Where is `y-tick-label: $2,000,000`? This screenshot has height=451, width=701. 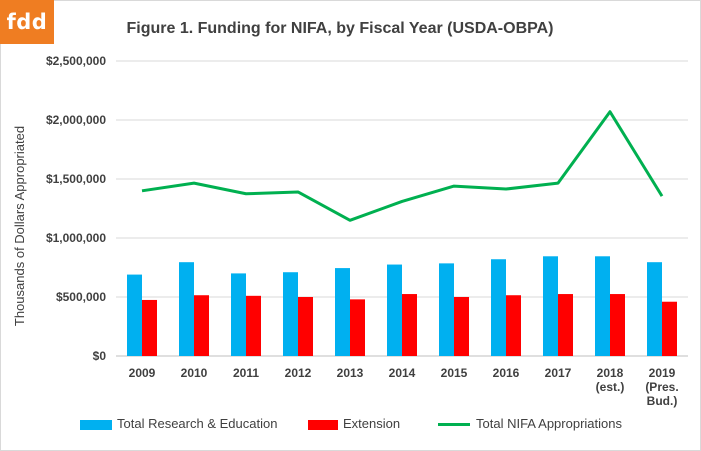 y-tick-label: $2,000,000 is located at coordinates (76, 120).